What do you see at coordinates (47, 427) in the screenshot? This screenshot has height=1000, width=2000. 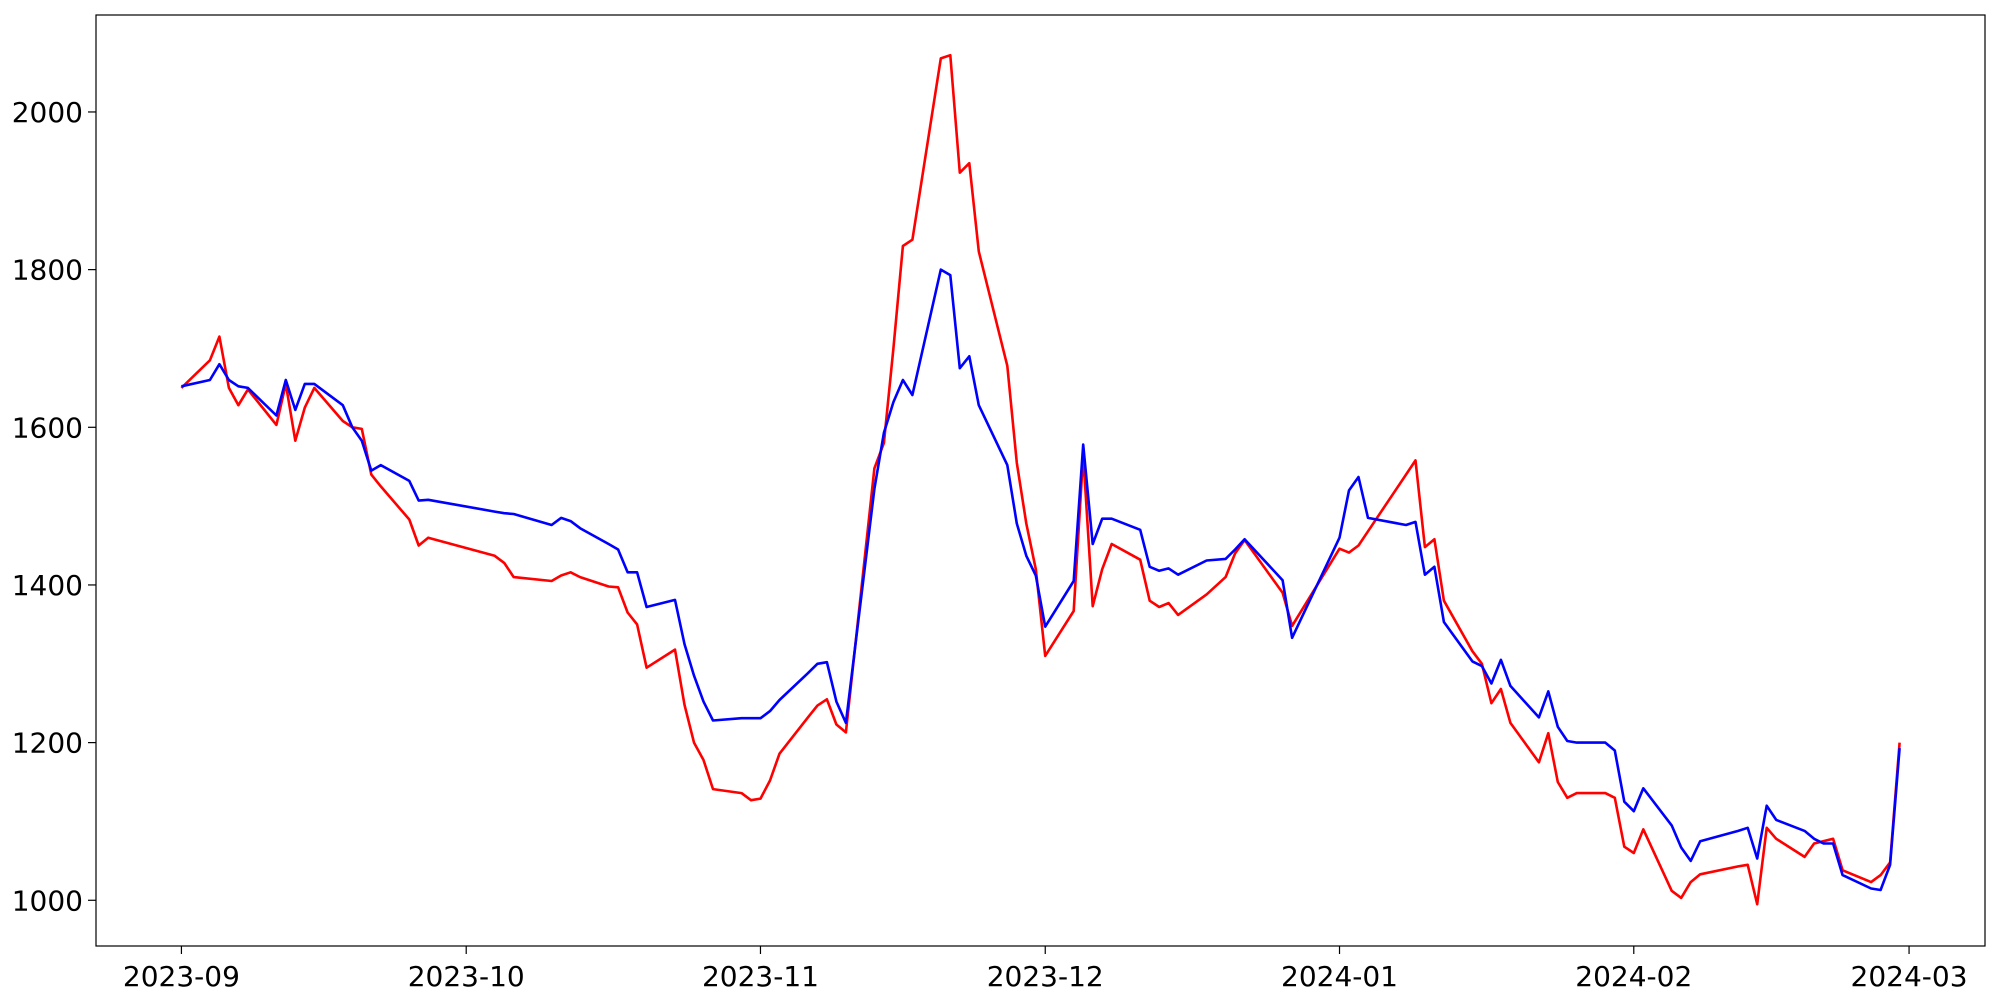 I see `y-tick-label: 1600` at bounding box center [47, 427].